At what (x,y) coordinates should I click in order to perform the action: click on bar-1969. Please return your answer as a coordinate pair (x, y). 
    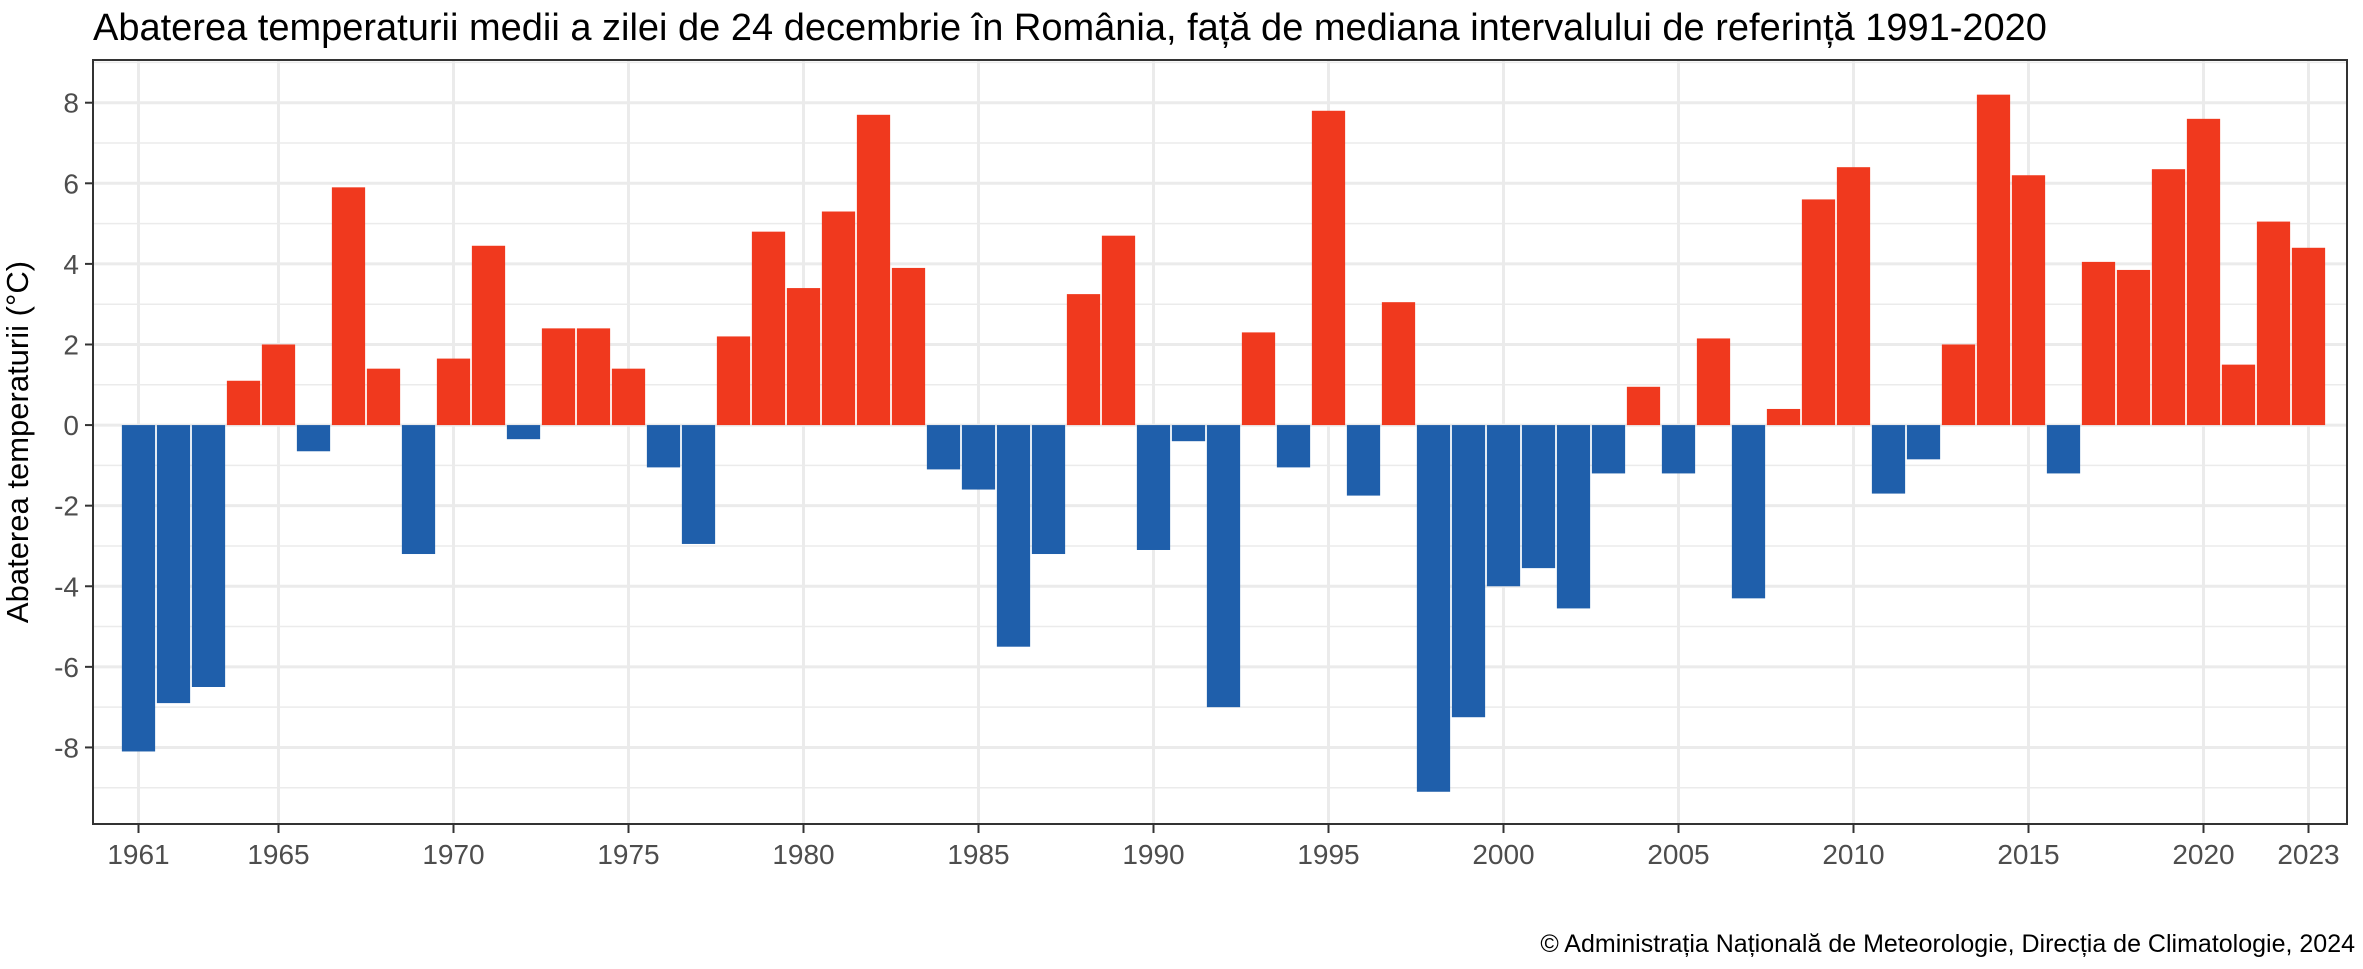
    Looking at the image, I should click on (418, 490).